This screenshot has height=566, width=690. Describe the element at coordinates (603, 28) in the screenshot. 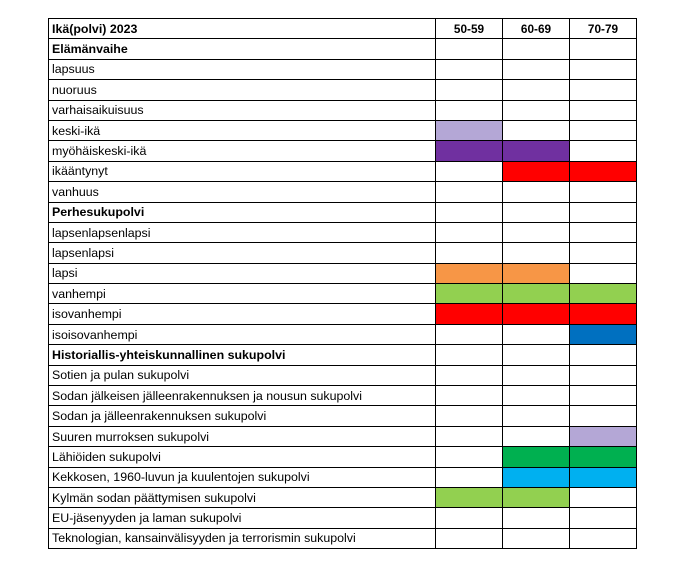

I see `column-header-70-79: 70-79` at that location.